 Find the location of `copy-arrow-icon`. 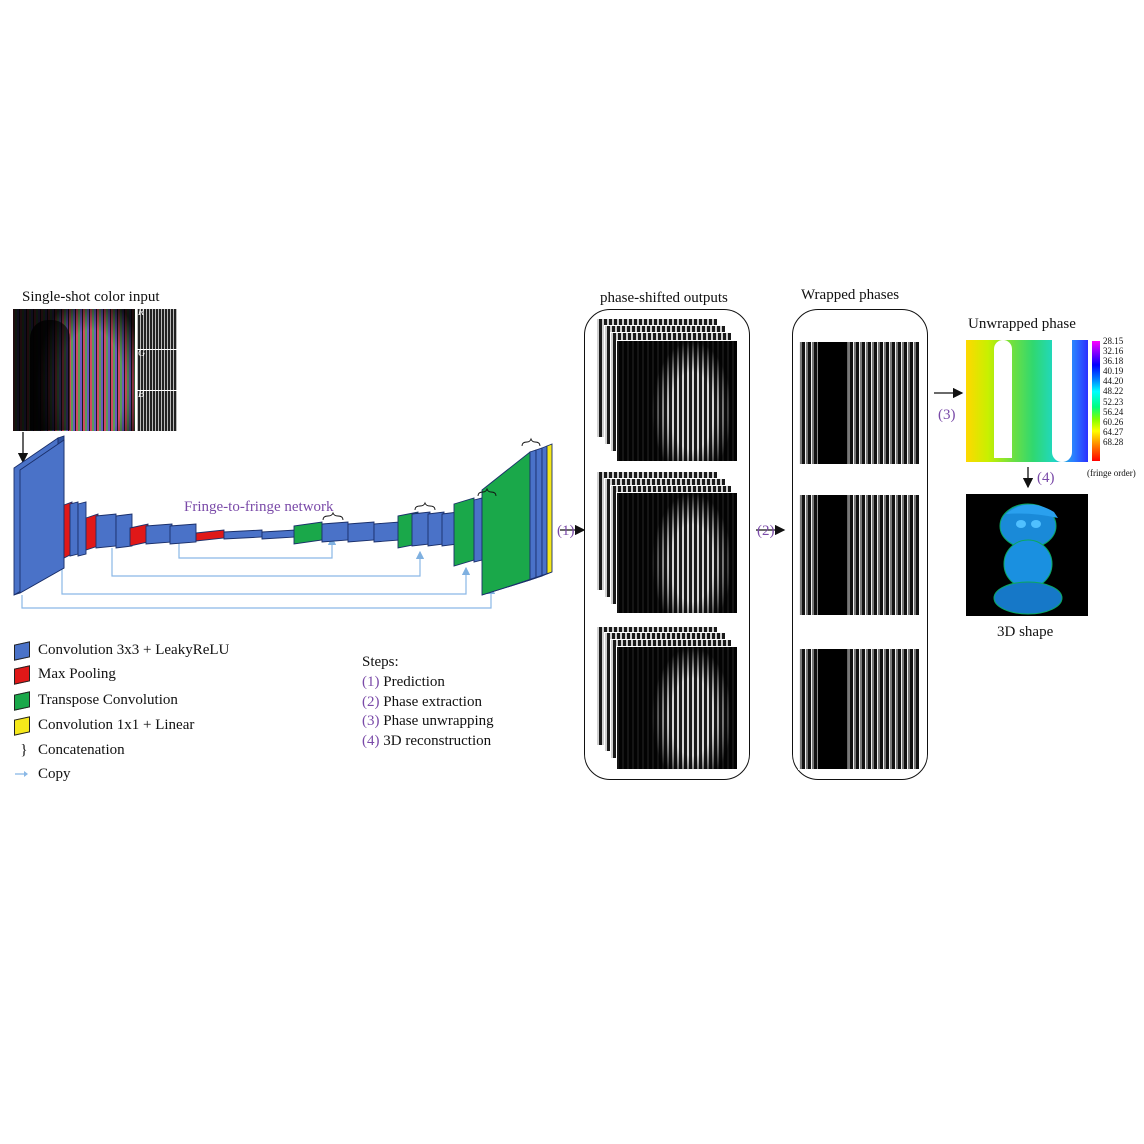

copy-arrow-icon is located at coordinates (22, 774).